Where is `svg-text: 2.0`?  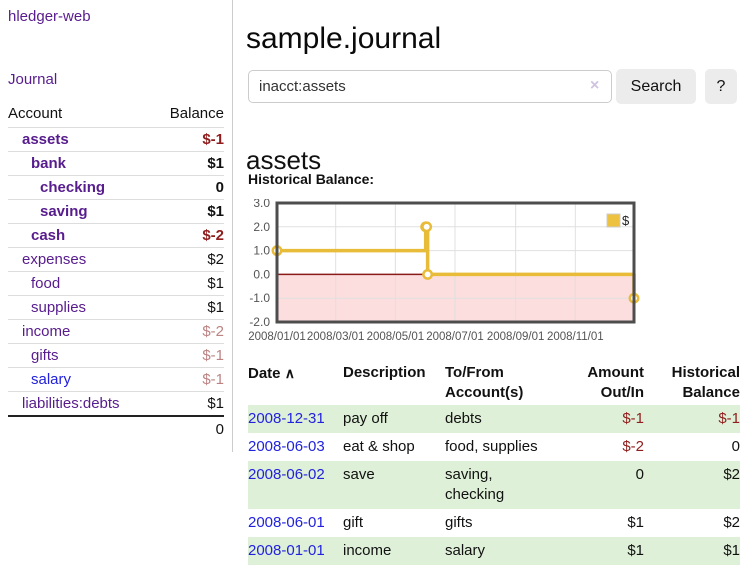
svg-text: 2.0 is located at coordinates (261, 227).